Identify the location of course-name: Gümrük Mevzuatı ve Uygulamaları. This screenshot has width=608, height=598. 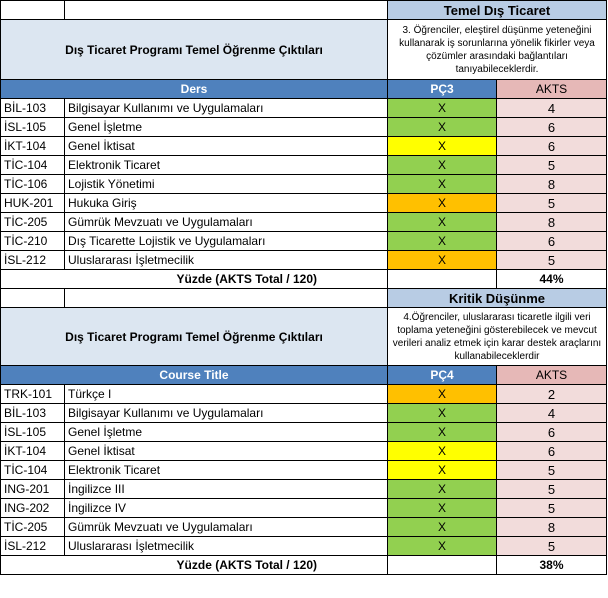
(226, 527).